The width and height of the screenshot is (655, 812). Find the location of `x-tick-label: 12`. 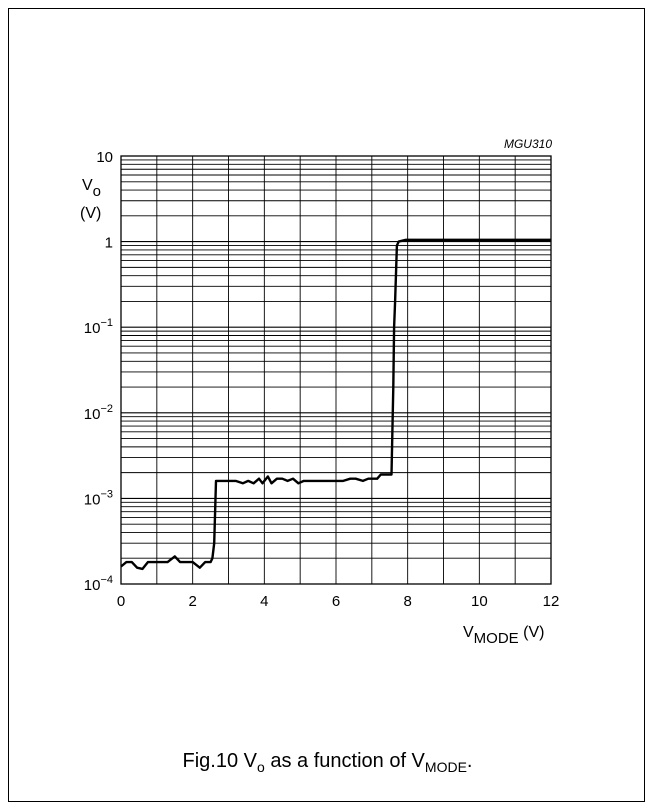

x-tick-label: 12 is located at coordinates (551, 601).